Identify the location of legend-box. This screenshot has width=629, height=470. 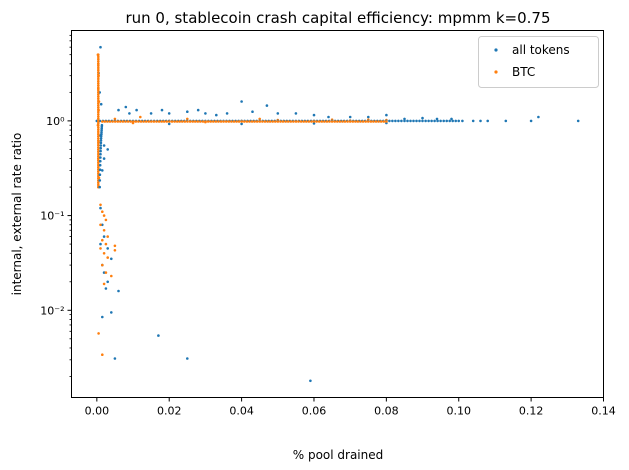
(538, 62).